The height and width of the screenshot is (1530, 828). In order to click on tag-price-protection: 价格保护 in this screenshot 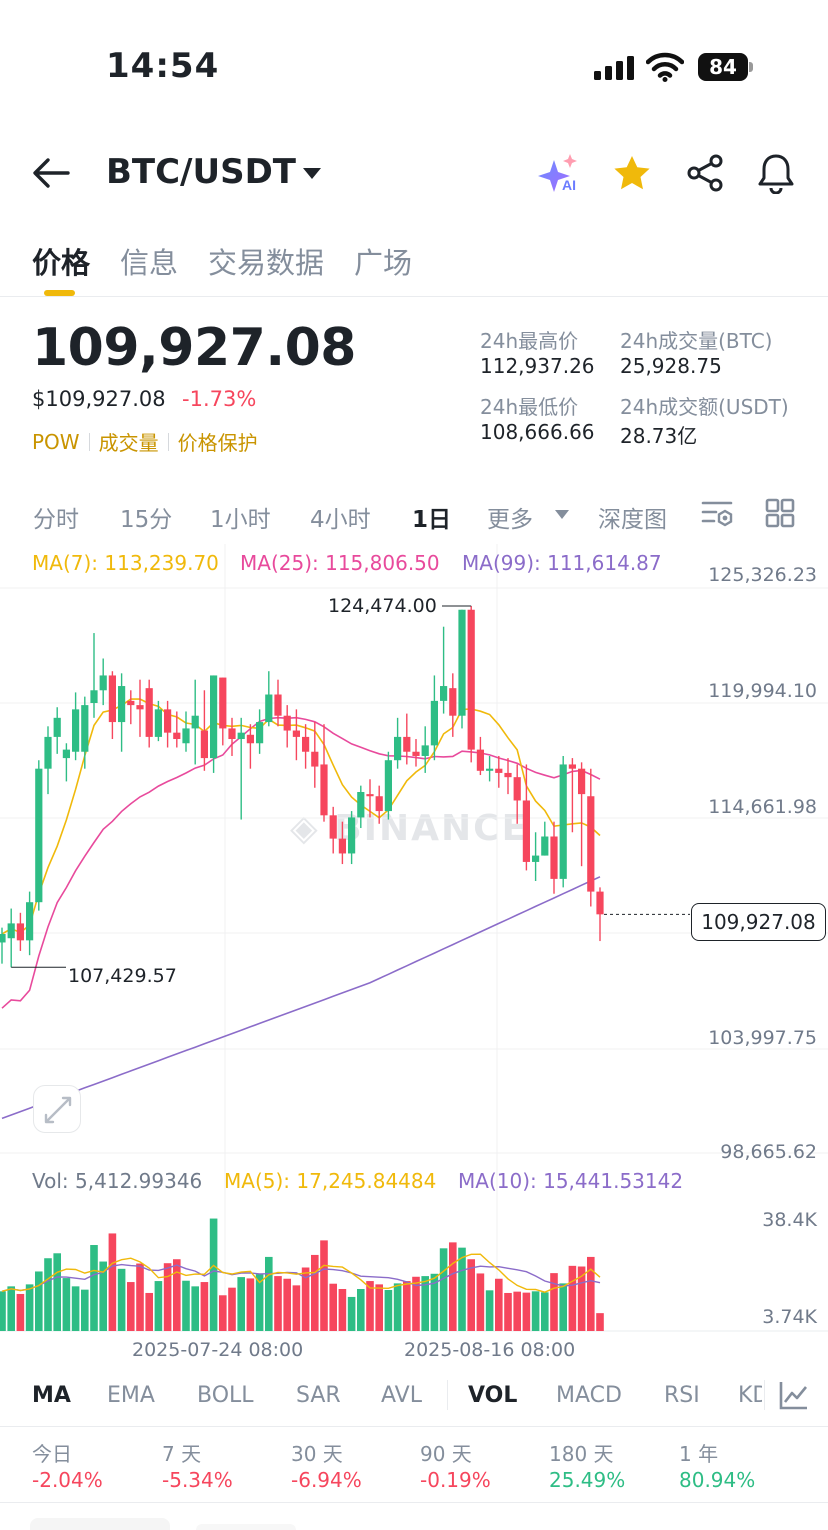, I will do `click(217, 443)`.